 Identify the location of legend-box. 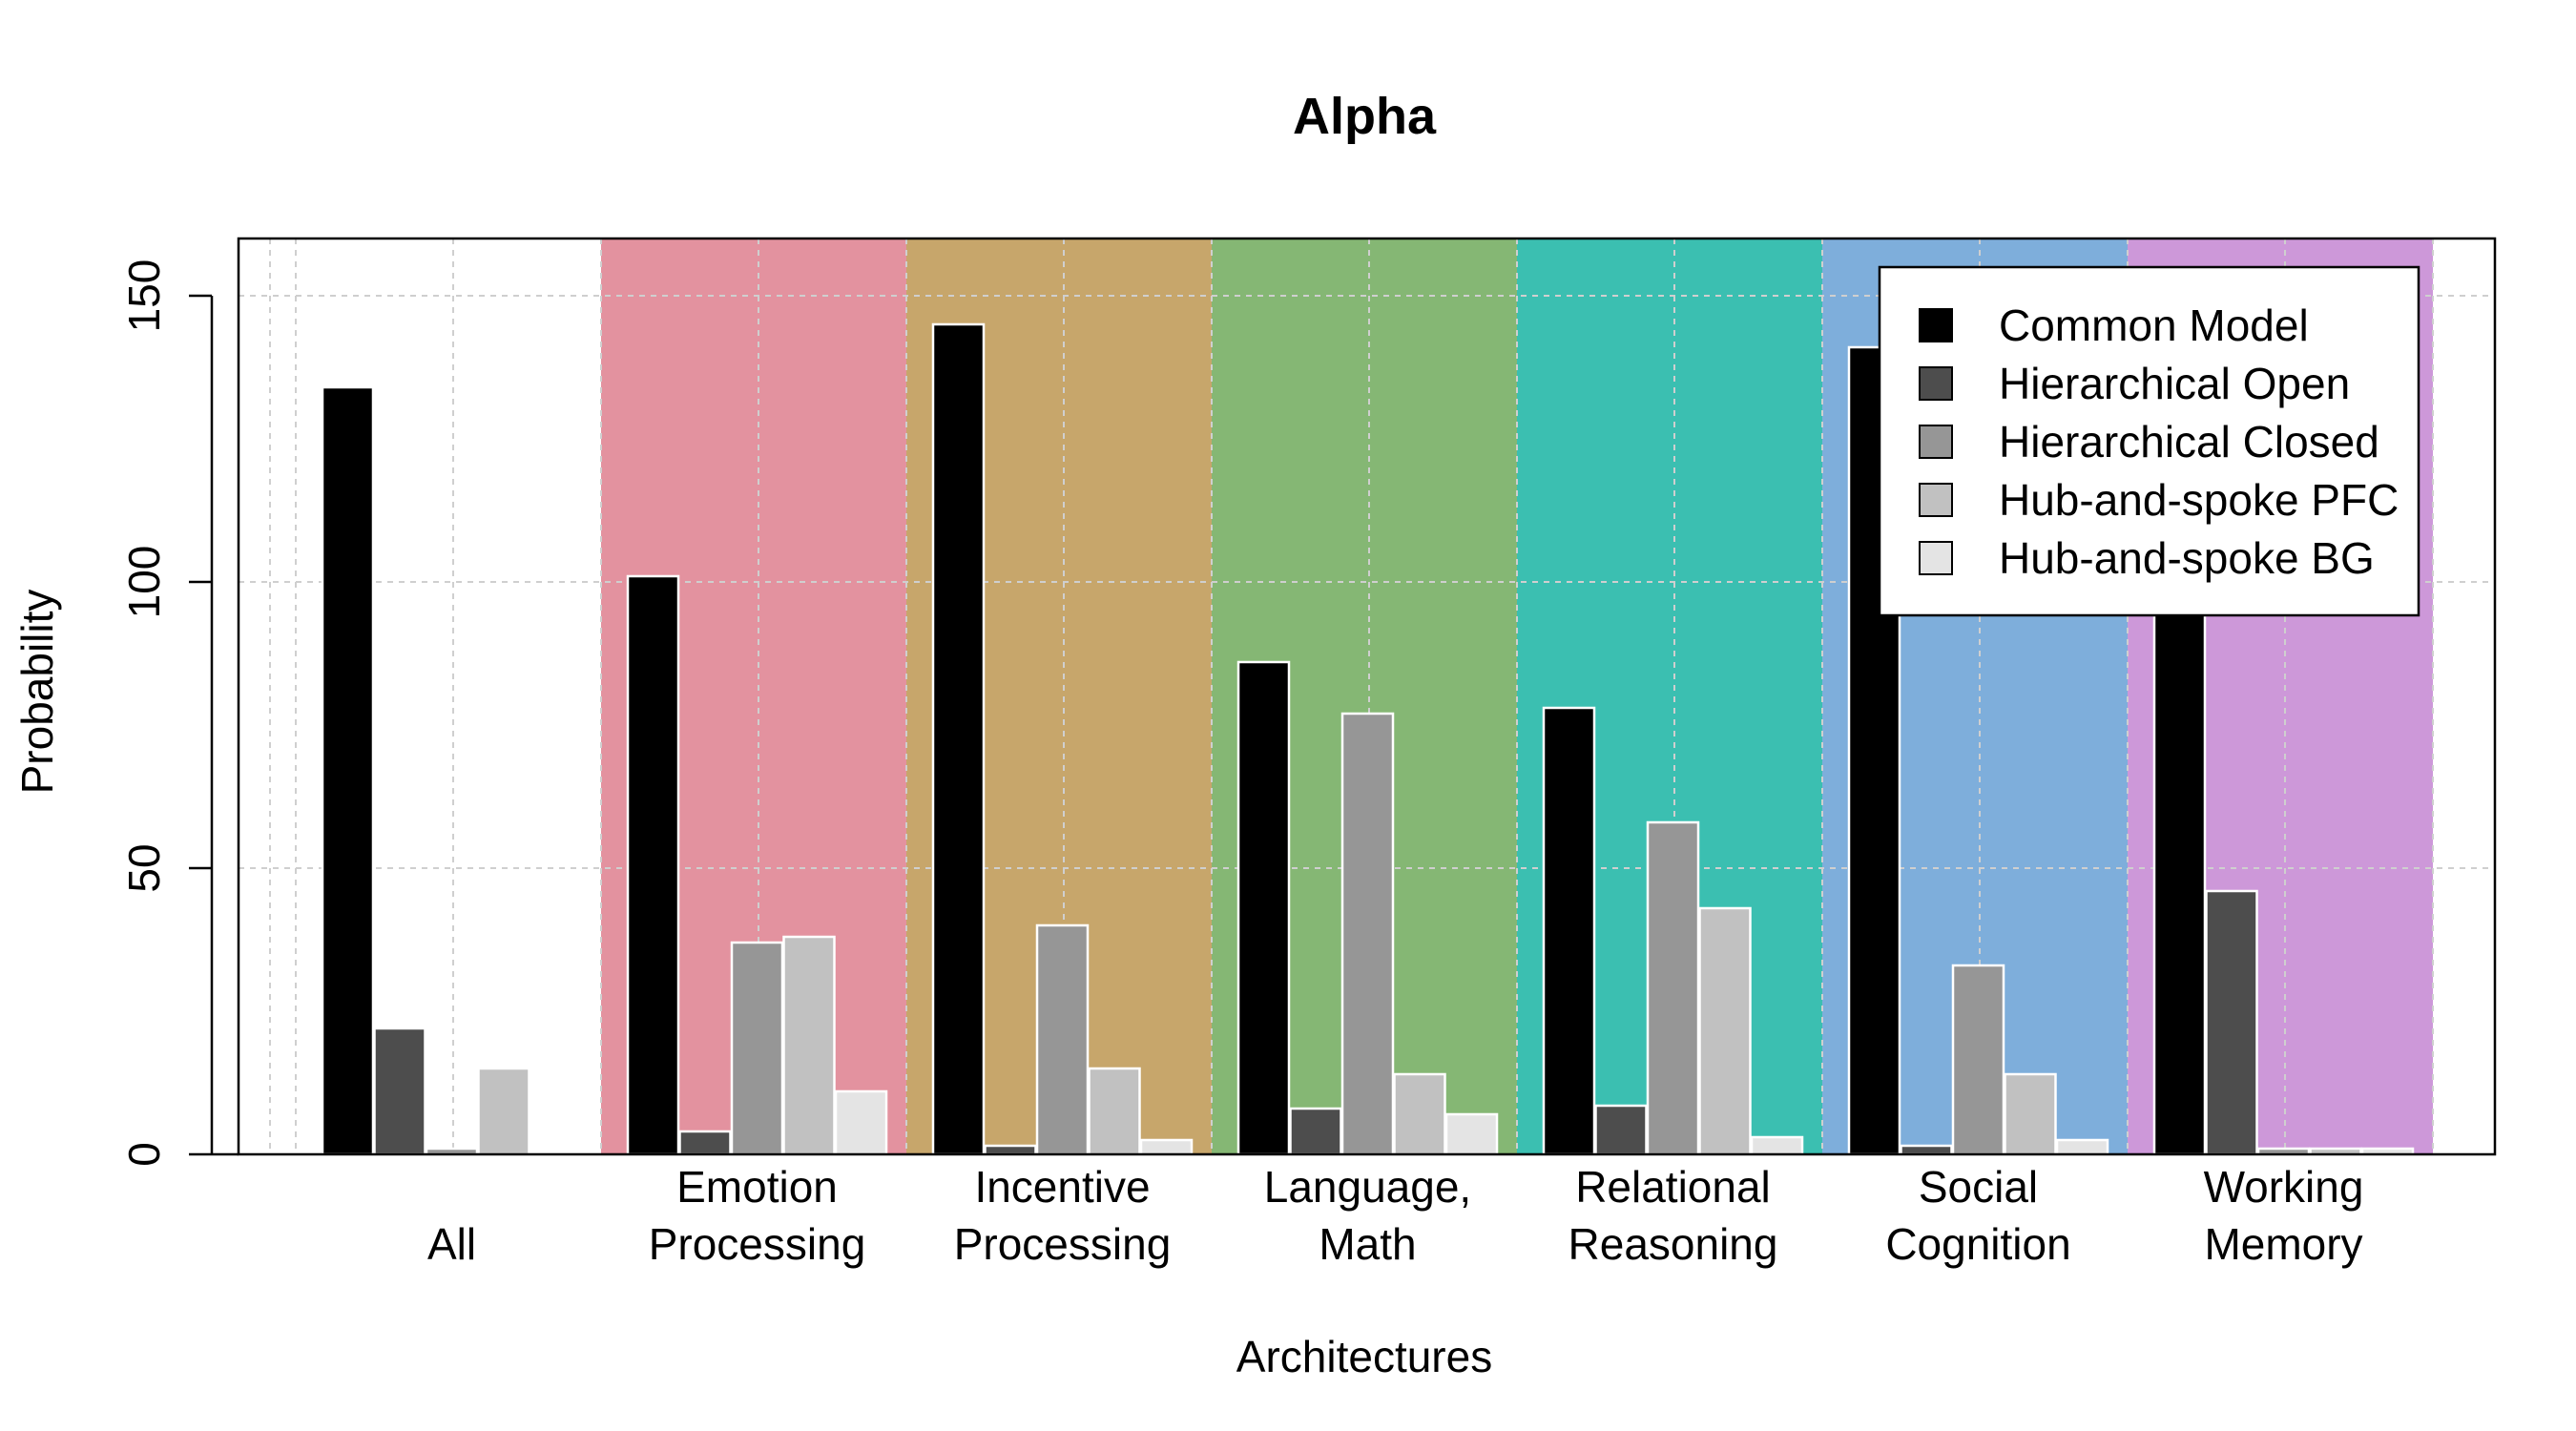
(2149, 441).